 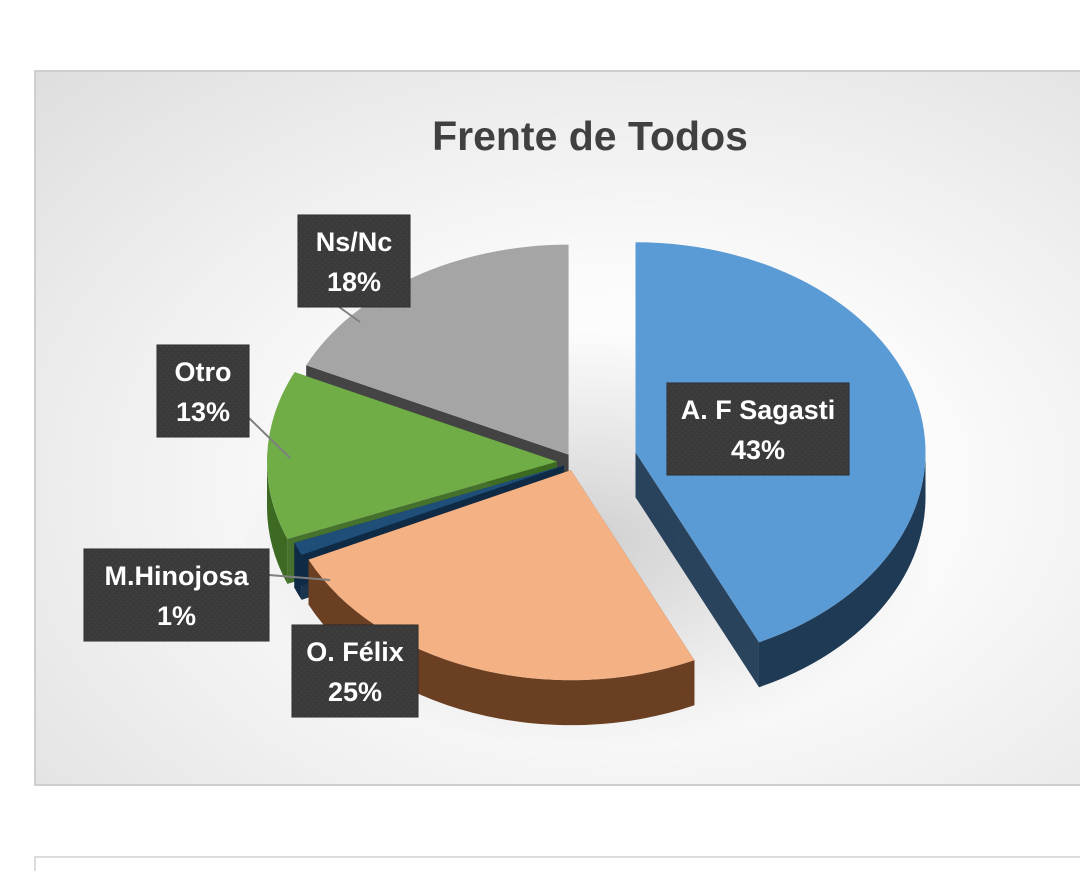 I want to click on chart-title: Frente de Todos, so click(x=590, y=136).